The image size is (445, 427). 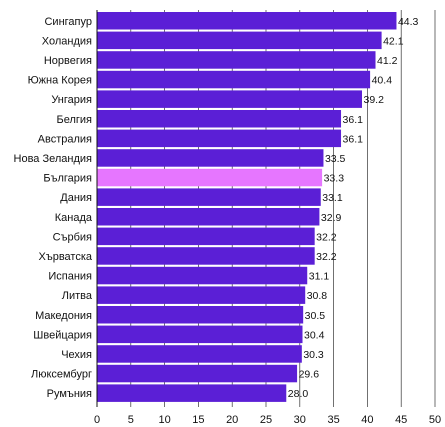 I want to click on data-label: 30.8, so click(x=317, y=296).